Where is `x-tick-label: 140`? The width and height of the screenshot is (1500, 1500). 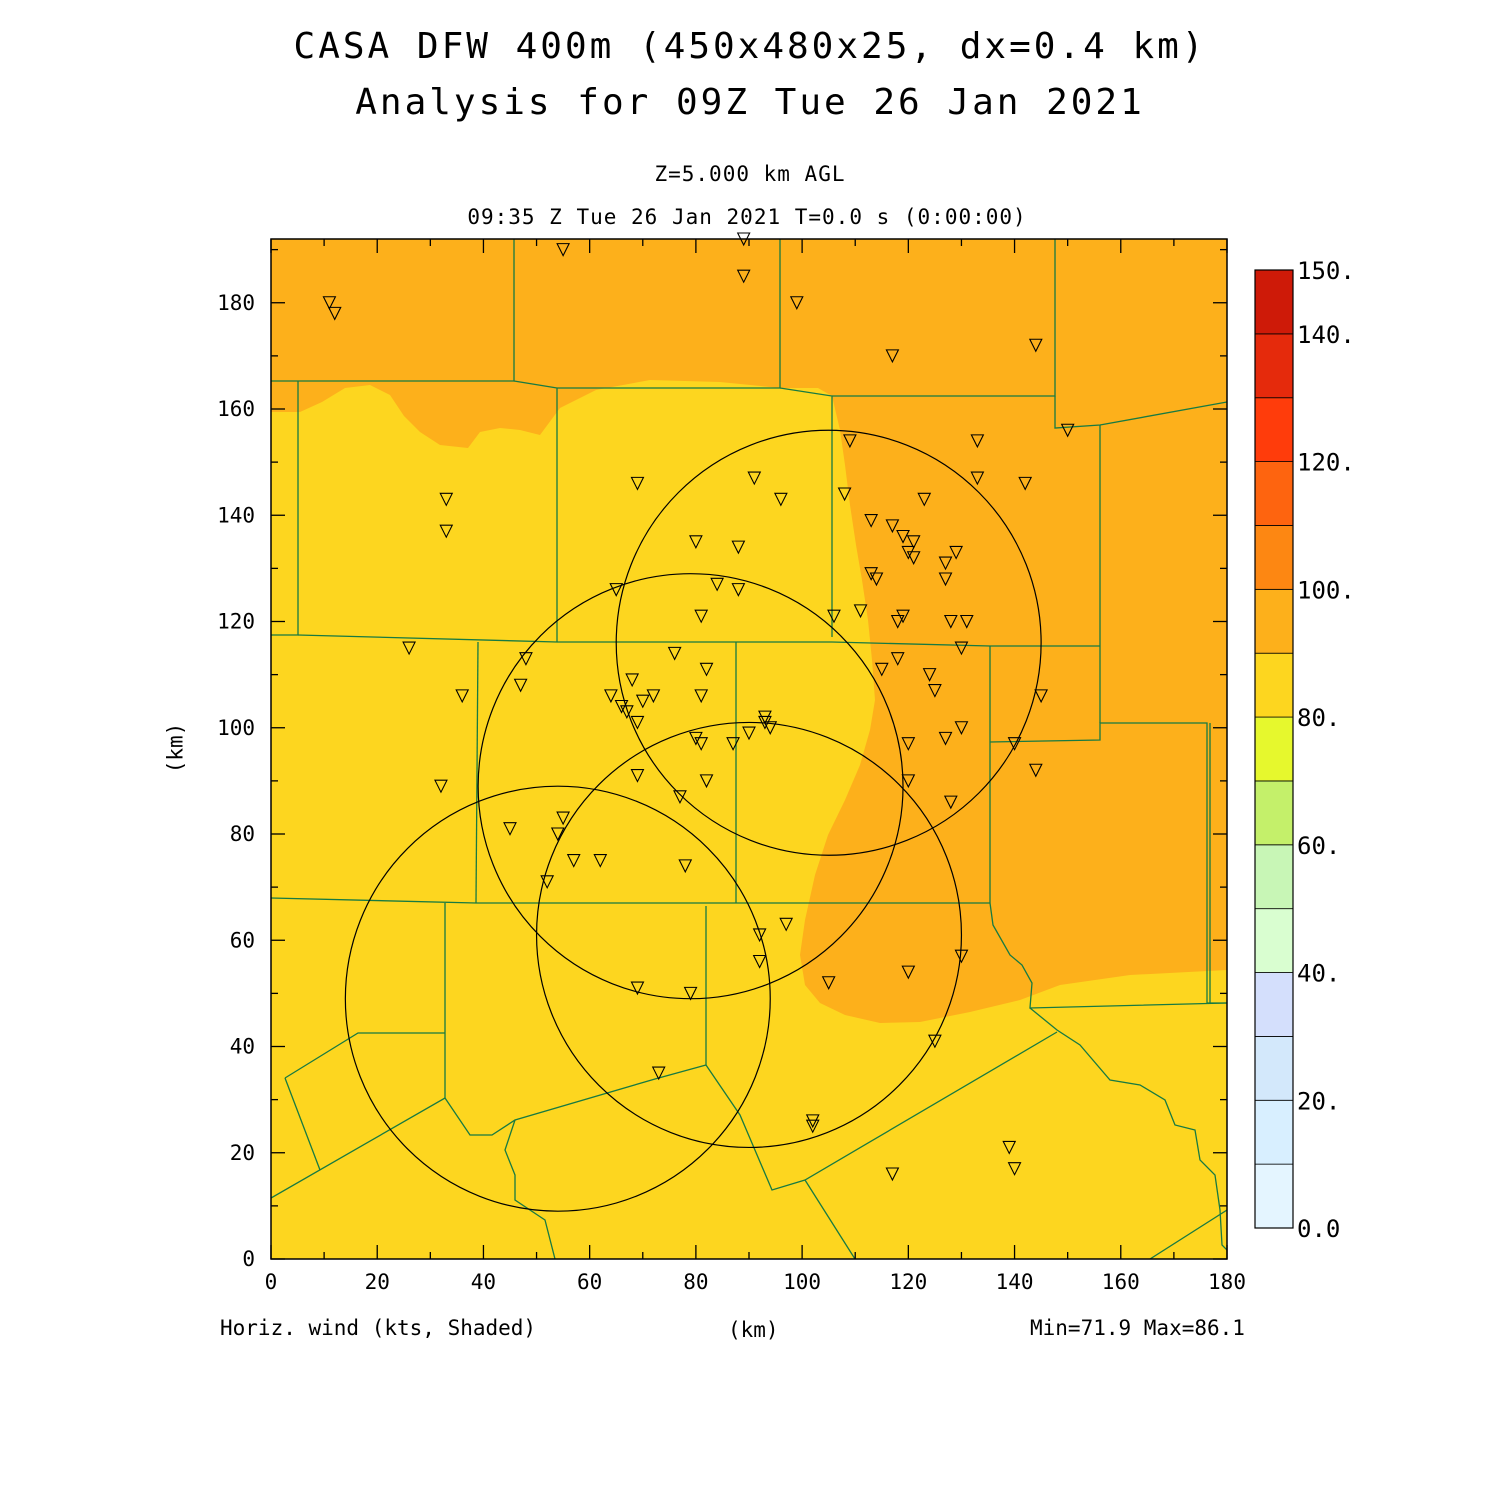
x-tick-label: 140 is located at coordinates (1015, 1282).